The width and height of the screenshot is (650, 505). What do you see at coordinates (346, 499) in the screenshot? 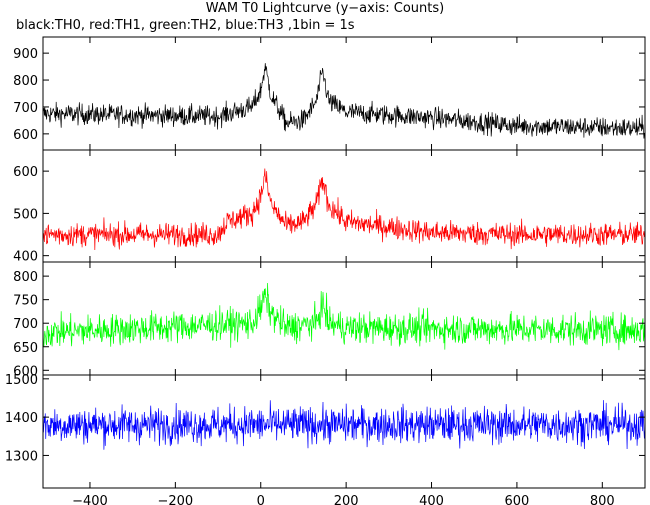
I see `x-tick-label: 200` at bounding box center [346, 499].